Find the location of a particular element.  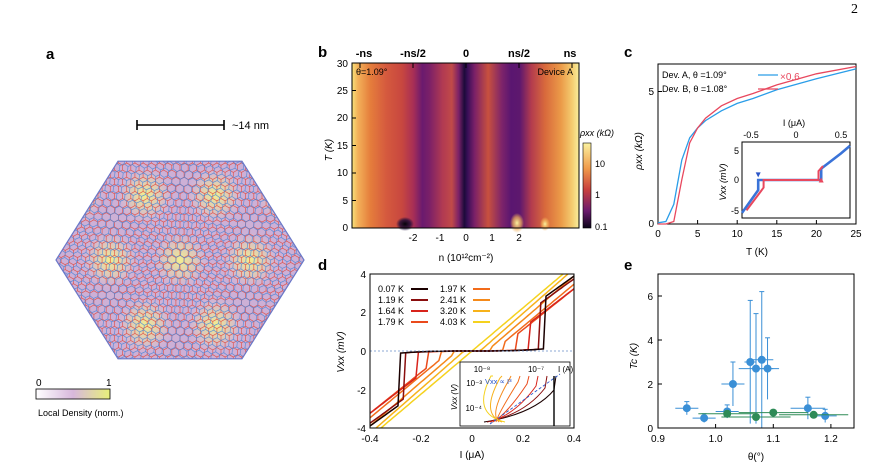

b-colorbar-tick-10: 10 is located at coordinates (600, 164).